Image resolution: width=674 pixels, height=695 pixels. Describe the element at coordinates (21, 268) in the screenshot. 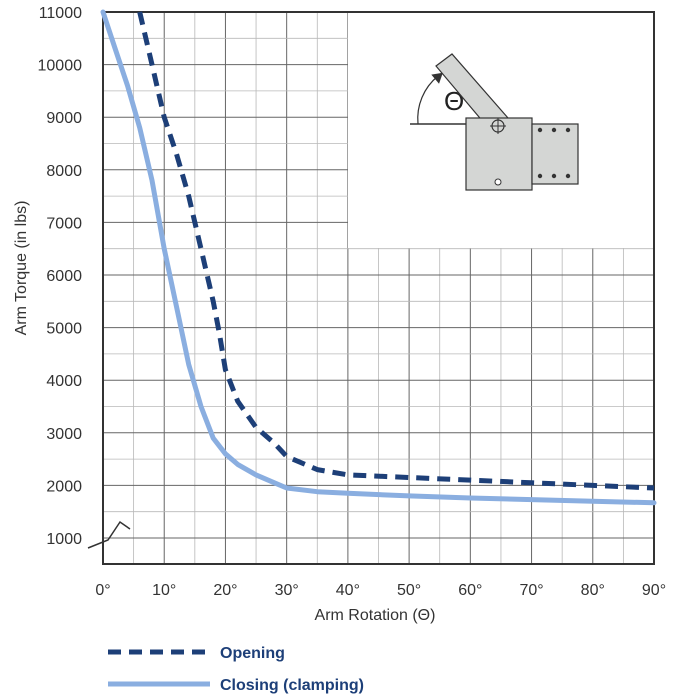

I see `y-axis-title: Arm Torque (in lbs)` at that location.